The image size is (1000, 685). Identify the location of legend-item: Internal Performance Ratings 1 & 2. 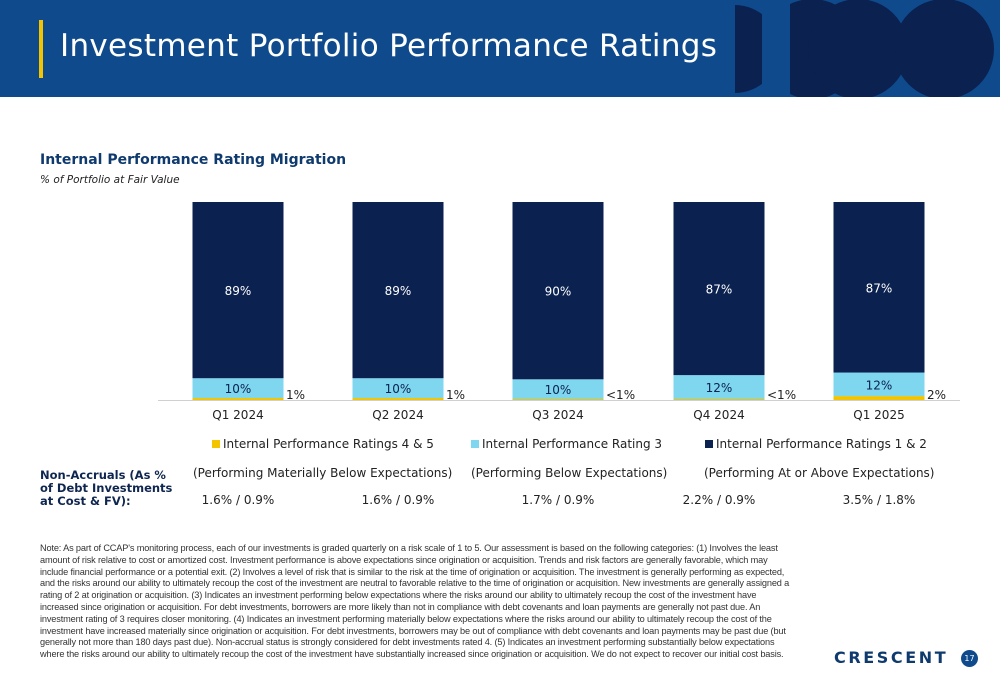
(816, 444).